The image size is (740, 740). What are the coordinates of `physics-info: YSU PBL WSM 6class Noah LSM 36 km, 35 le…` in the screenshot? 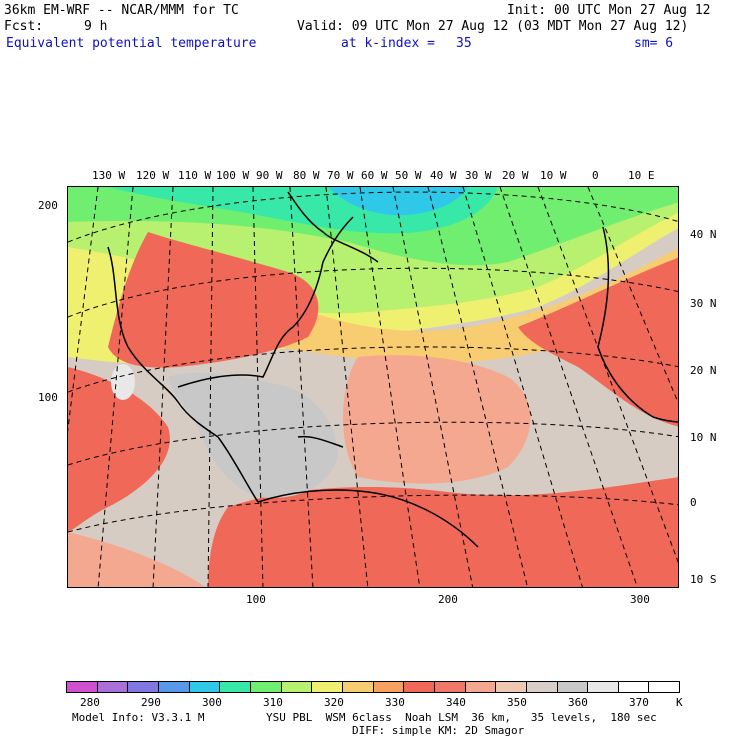 It's located at (461, 717).